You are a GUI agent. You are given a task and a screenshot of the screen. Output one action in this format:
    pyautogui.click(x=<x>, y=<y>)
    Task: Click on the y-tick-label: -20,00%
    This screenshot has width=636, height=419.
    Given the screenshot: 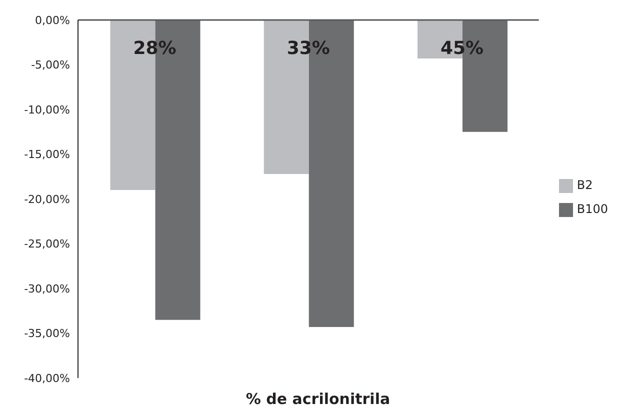 What is the action you would take?
    pyautogui.click(x=47, y=199)
    